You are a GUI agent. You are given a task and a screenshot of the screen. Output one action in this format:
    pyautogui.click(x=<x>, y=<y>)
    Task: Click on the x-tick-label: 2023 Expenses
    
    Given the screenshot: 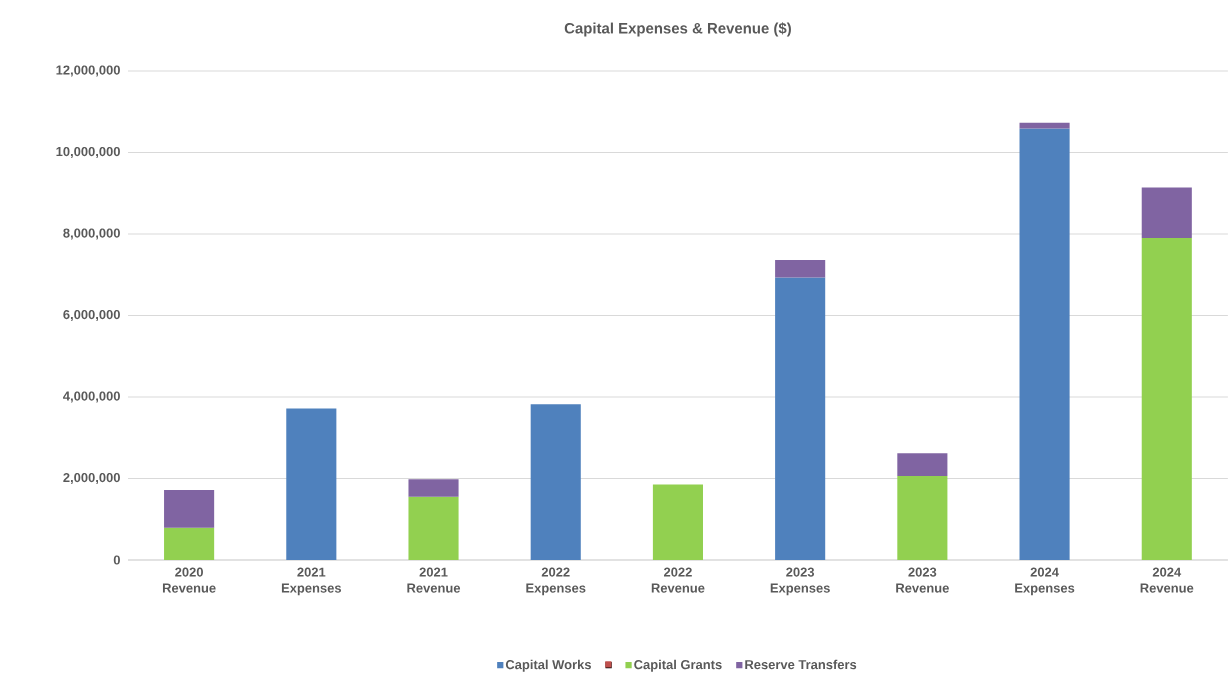 What is the action you would take?
    pyautogui.click(x=800, y=581)
    